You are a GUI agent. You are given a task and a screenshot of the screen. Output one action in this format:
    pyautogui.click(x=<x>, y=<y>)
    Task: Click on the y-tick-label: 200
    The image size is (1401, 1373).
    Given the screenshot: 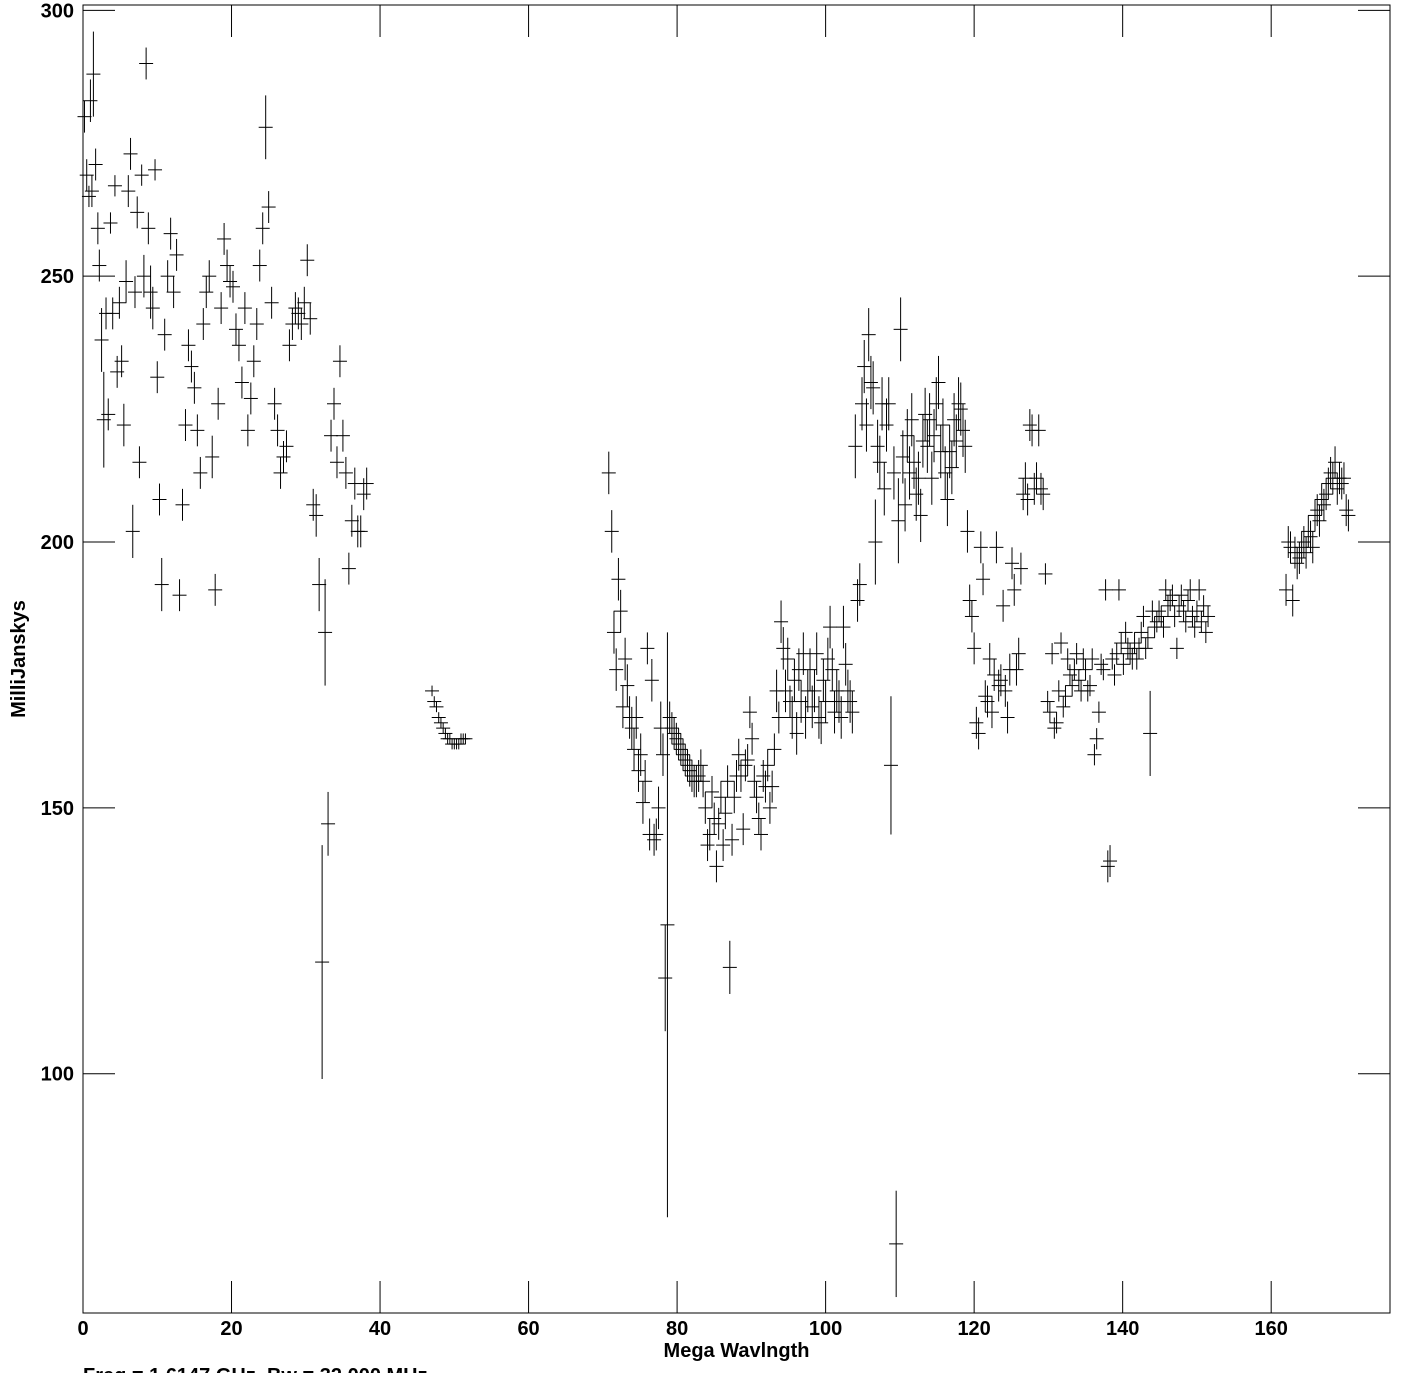 What is the action you would take?
    pyautogui.click(x=57, y=543)
    